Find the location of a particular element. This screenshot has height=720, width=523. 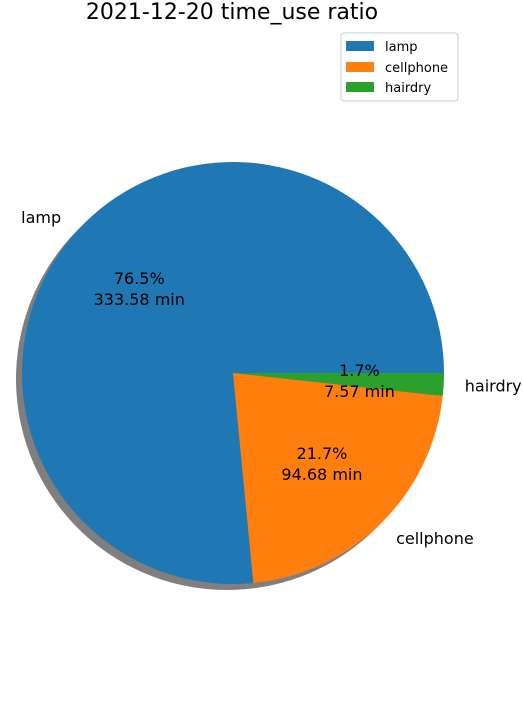

slice-percent-hairdry: 1.7% is located at coordinates (359, 370).